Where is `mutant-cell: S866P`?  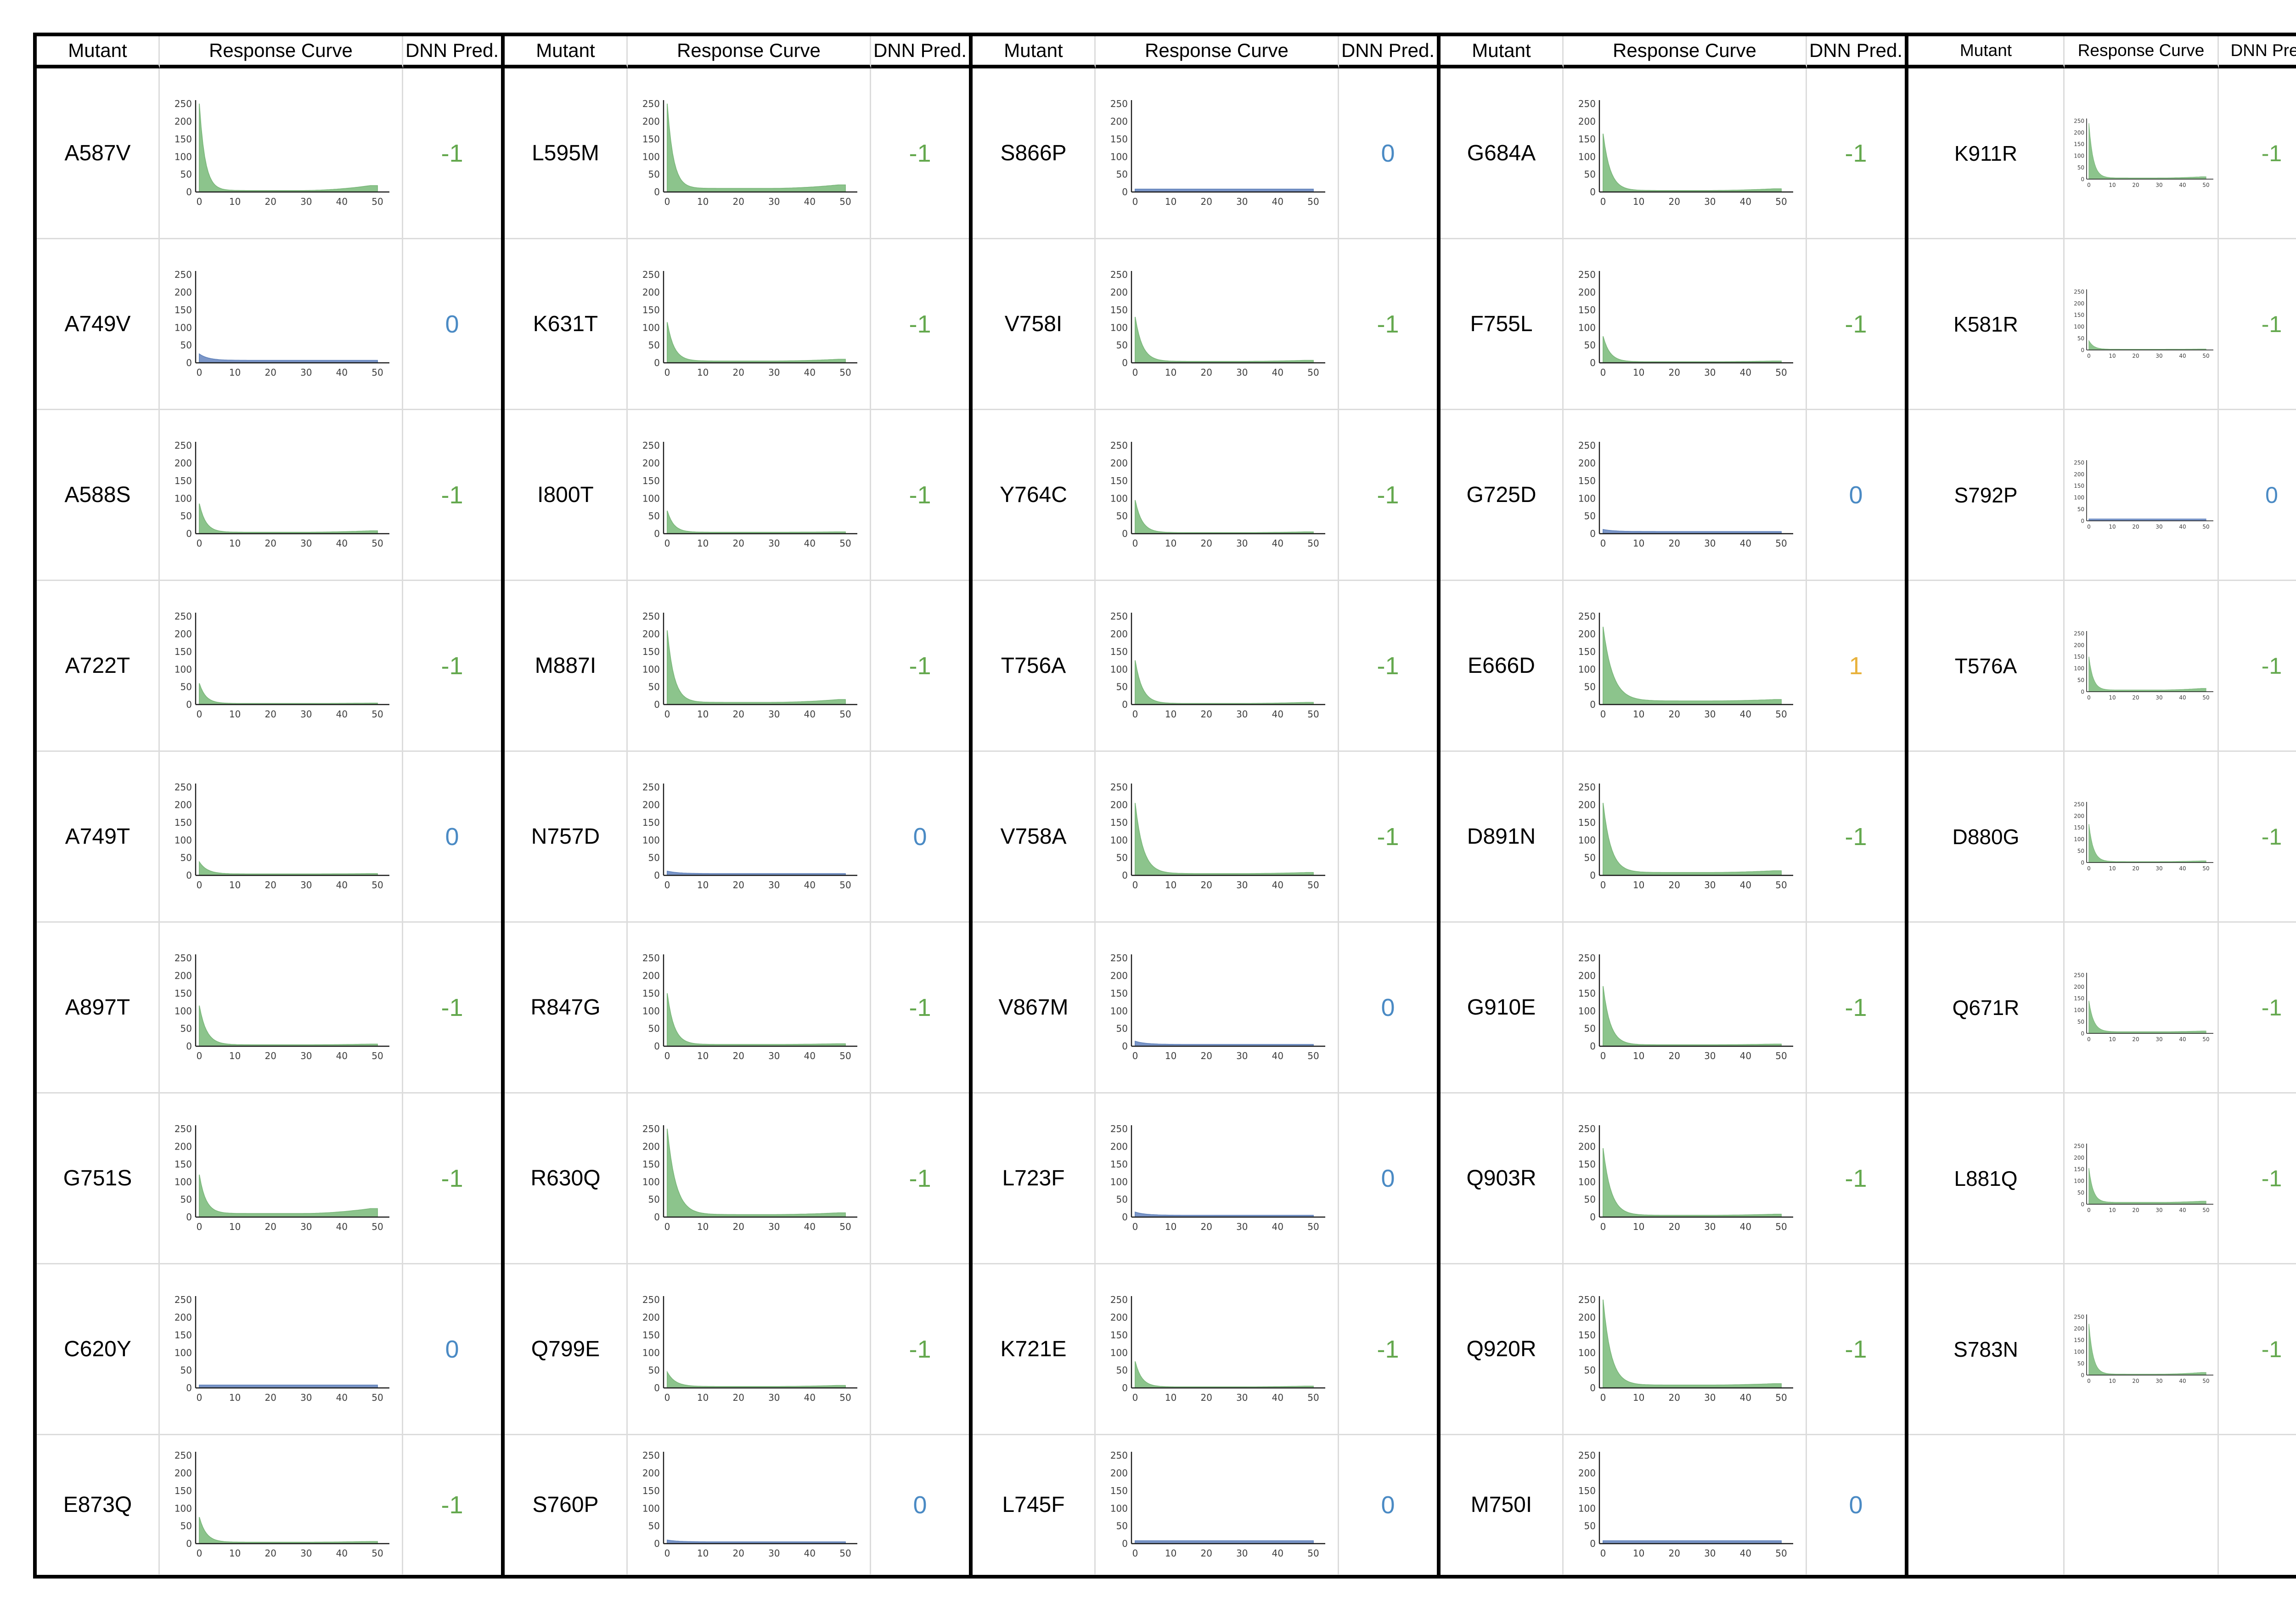
mutant-cell: S866P is located at coordinates (1034, 153).